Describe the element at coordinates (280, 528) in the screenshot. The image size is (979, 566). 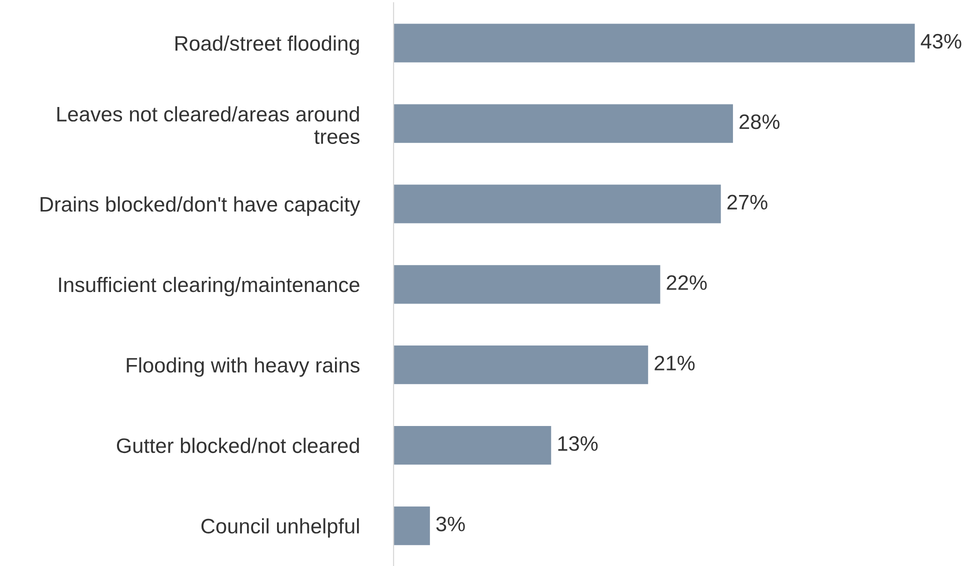
I see `y-tick-label: Council unhelpful` at that location.